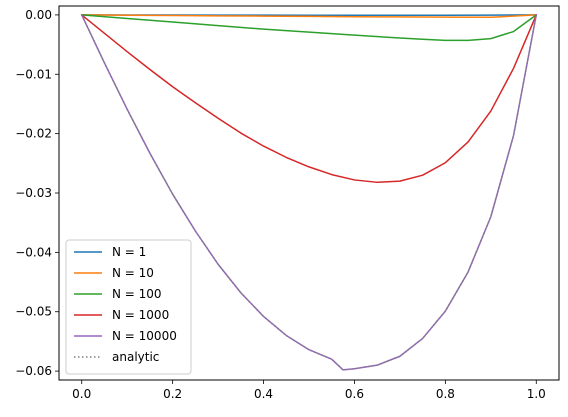 The width and height of the screenshot is (568, 417). I want to click on y-tick-label: −0.01, so click(33, 74).